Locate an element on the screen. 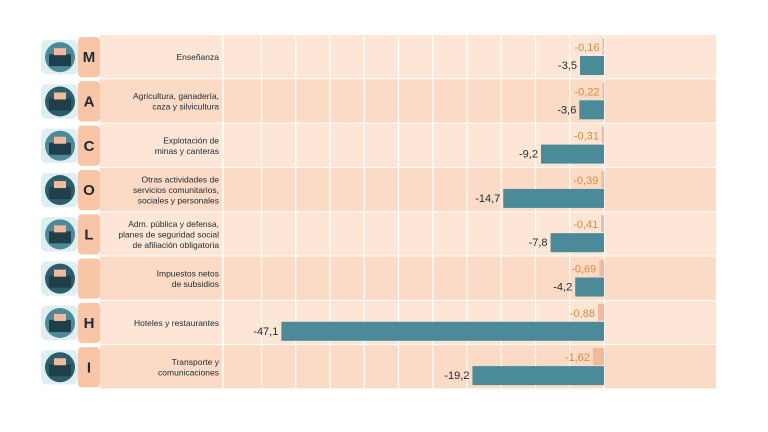 This screenshot has width=768, height=432. category-label: caza y silvicultura is located at coordinates (185, 107).